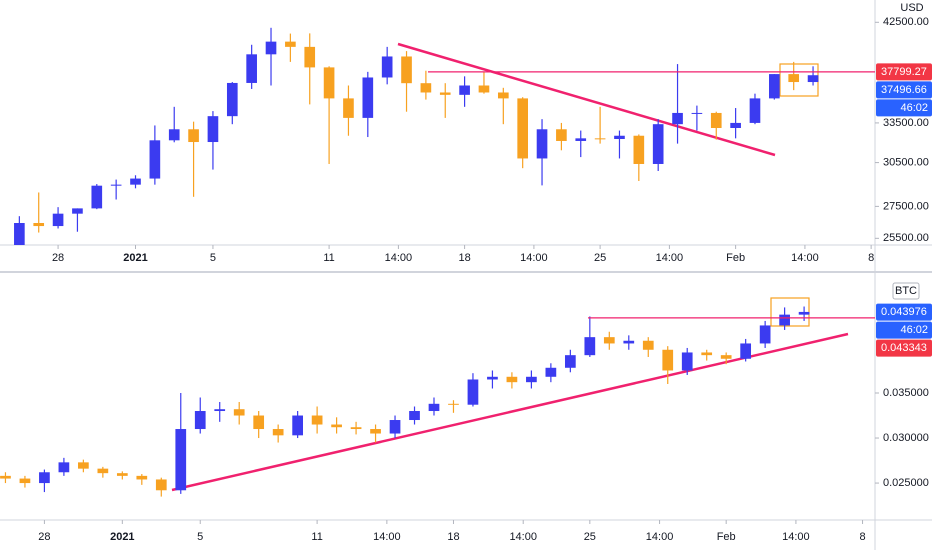  Describe the element at coordinates (862, 537) in the screenshot. I see `x-tick-label: 8` at that location.